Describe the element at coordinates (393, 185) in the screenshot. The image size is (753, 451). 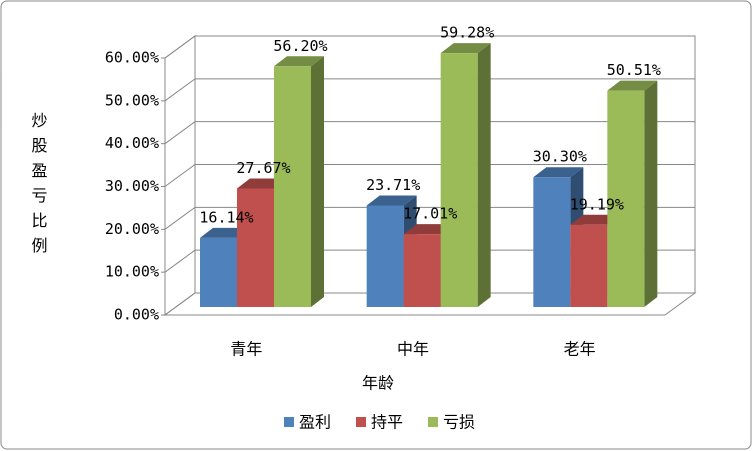
I see `value-label: 23.71%` at that location.